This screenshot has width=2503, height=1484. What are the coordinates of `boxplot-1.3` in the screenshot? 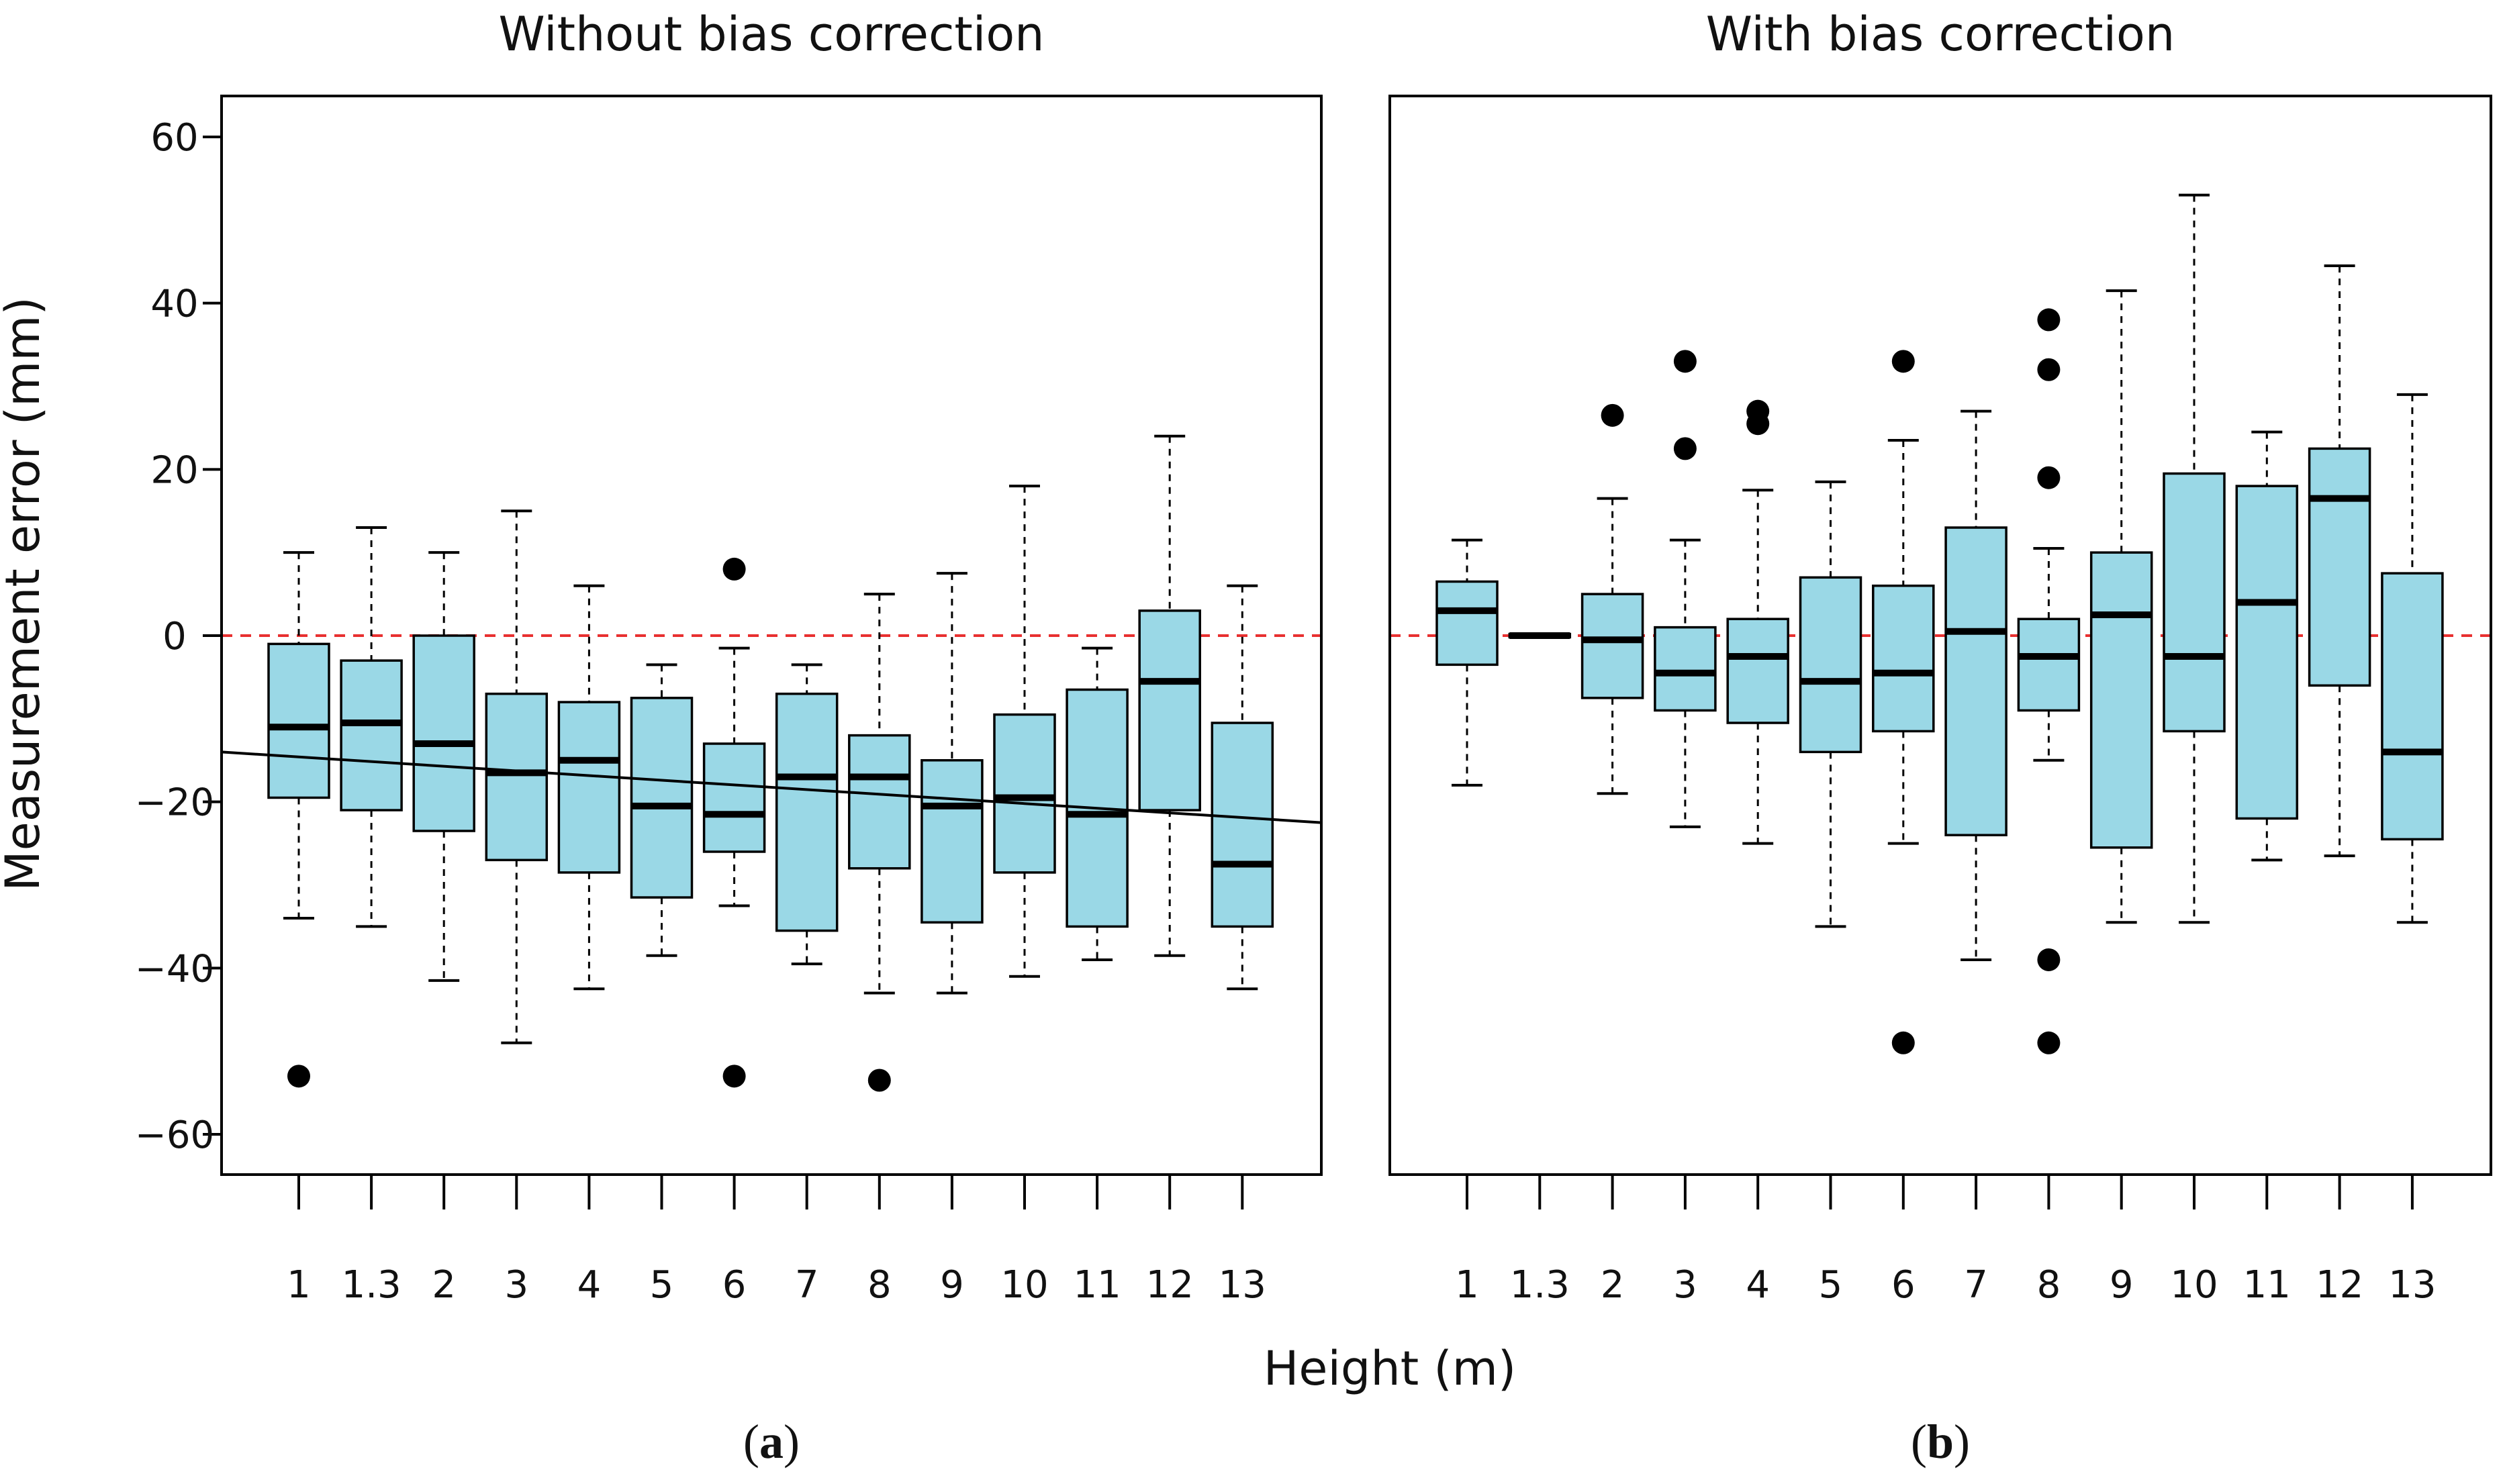 It's located at (1540, 636).